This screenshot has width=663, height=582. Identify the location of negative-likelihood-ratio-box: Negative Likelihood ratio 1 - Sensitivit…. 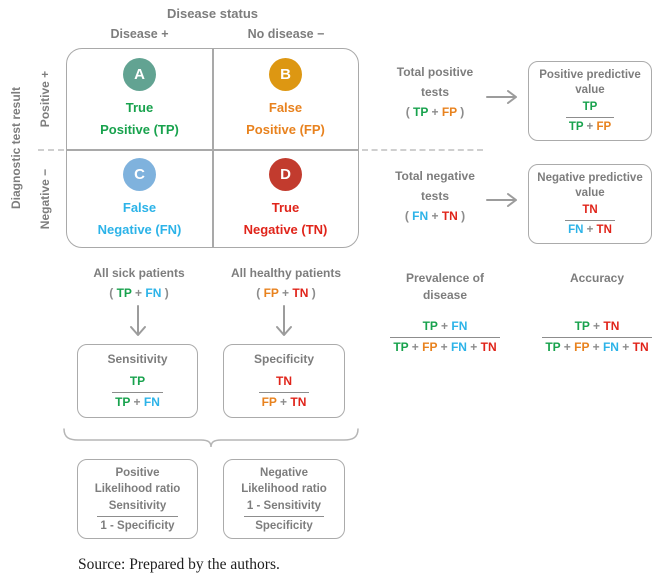
(284, 499).